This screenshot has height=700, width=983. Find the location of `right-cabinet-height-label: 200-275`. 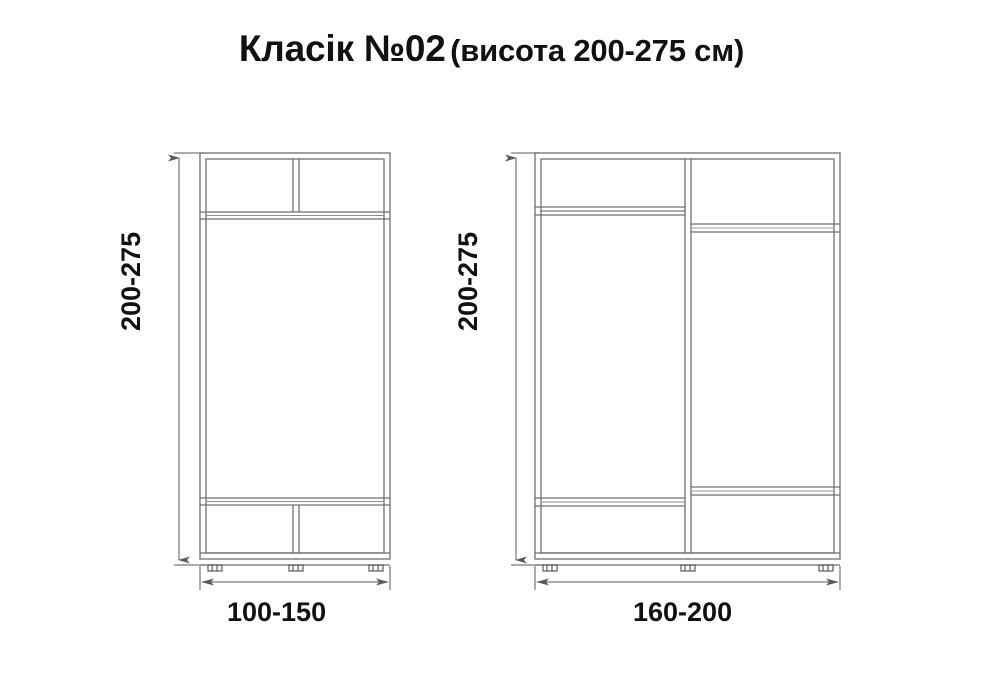

right-cabinet-height-label: 200-275 is located at coordinates (468, 281).